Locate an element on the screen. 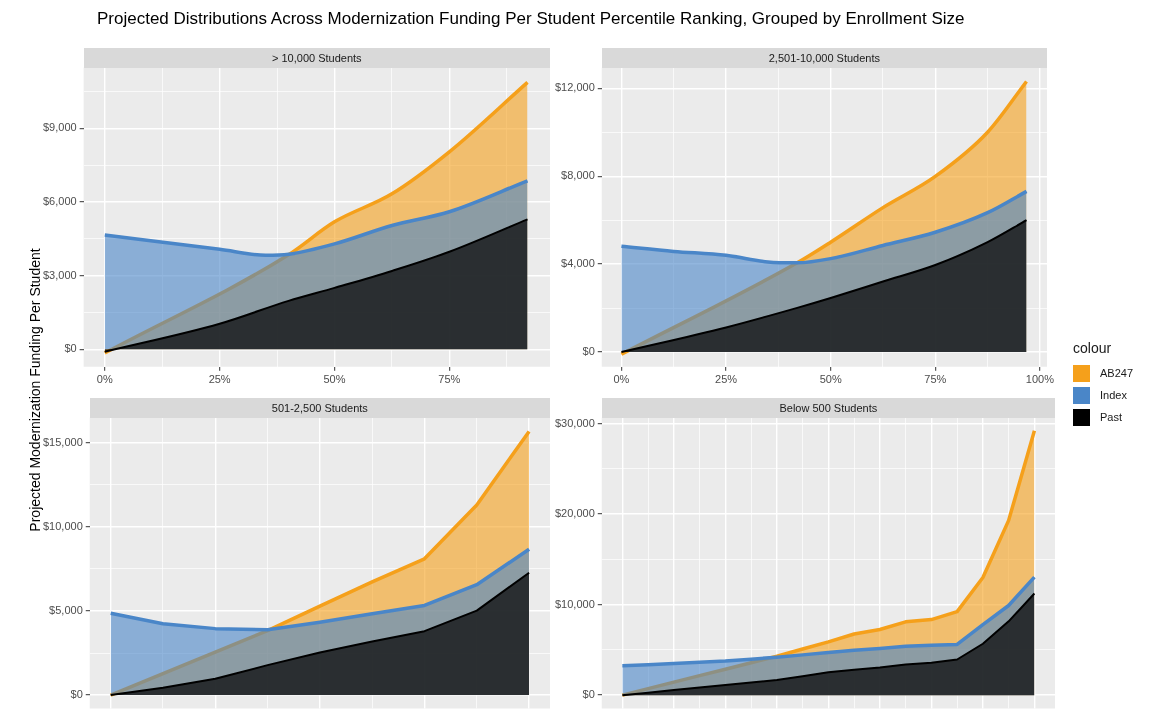 Image resolution: width=1157 pixels, height=710 pixels. legend-label: AB247 is located at coordinates (1117, 373).